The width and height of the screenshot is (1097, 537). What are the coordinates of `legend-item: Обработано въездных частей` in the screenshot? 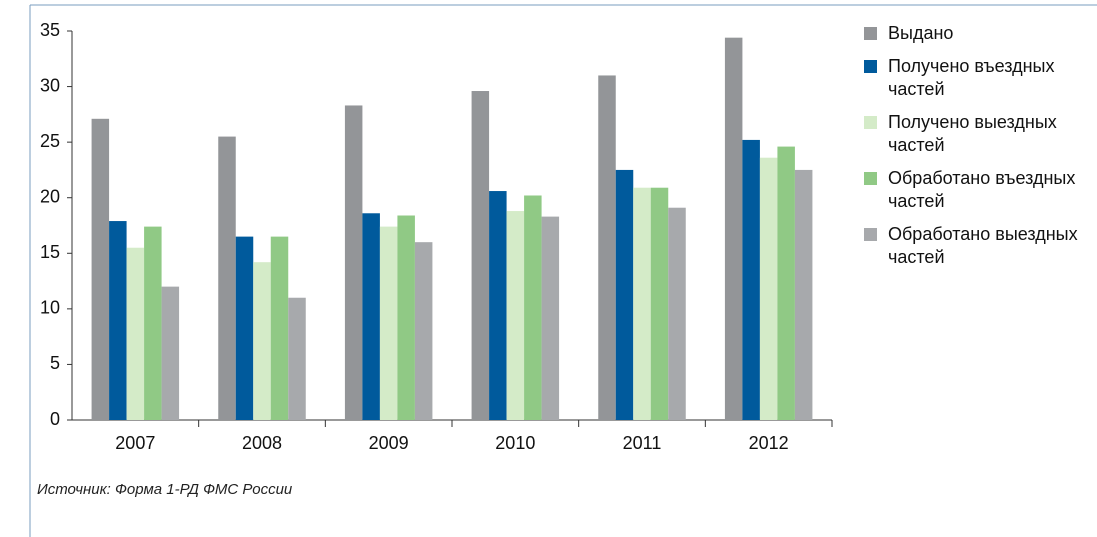 It's located at (976, 190).